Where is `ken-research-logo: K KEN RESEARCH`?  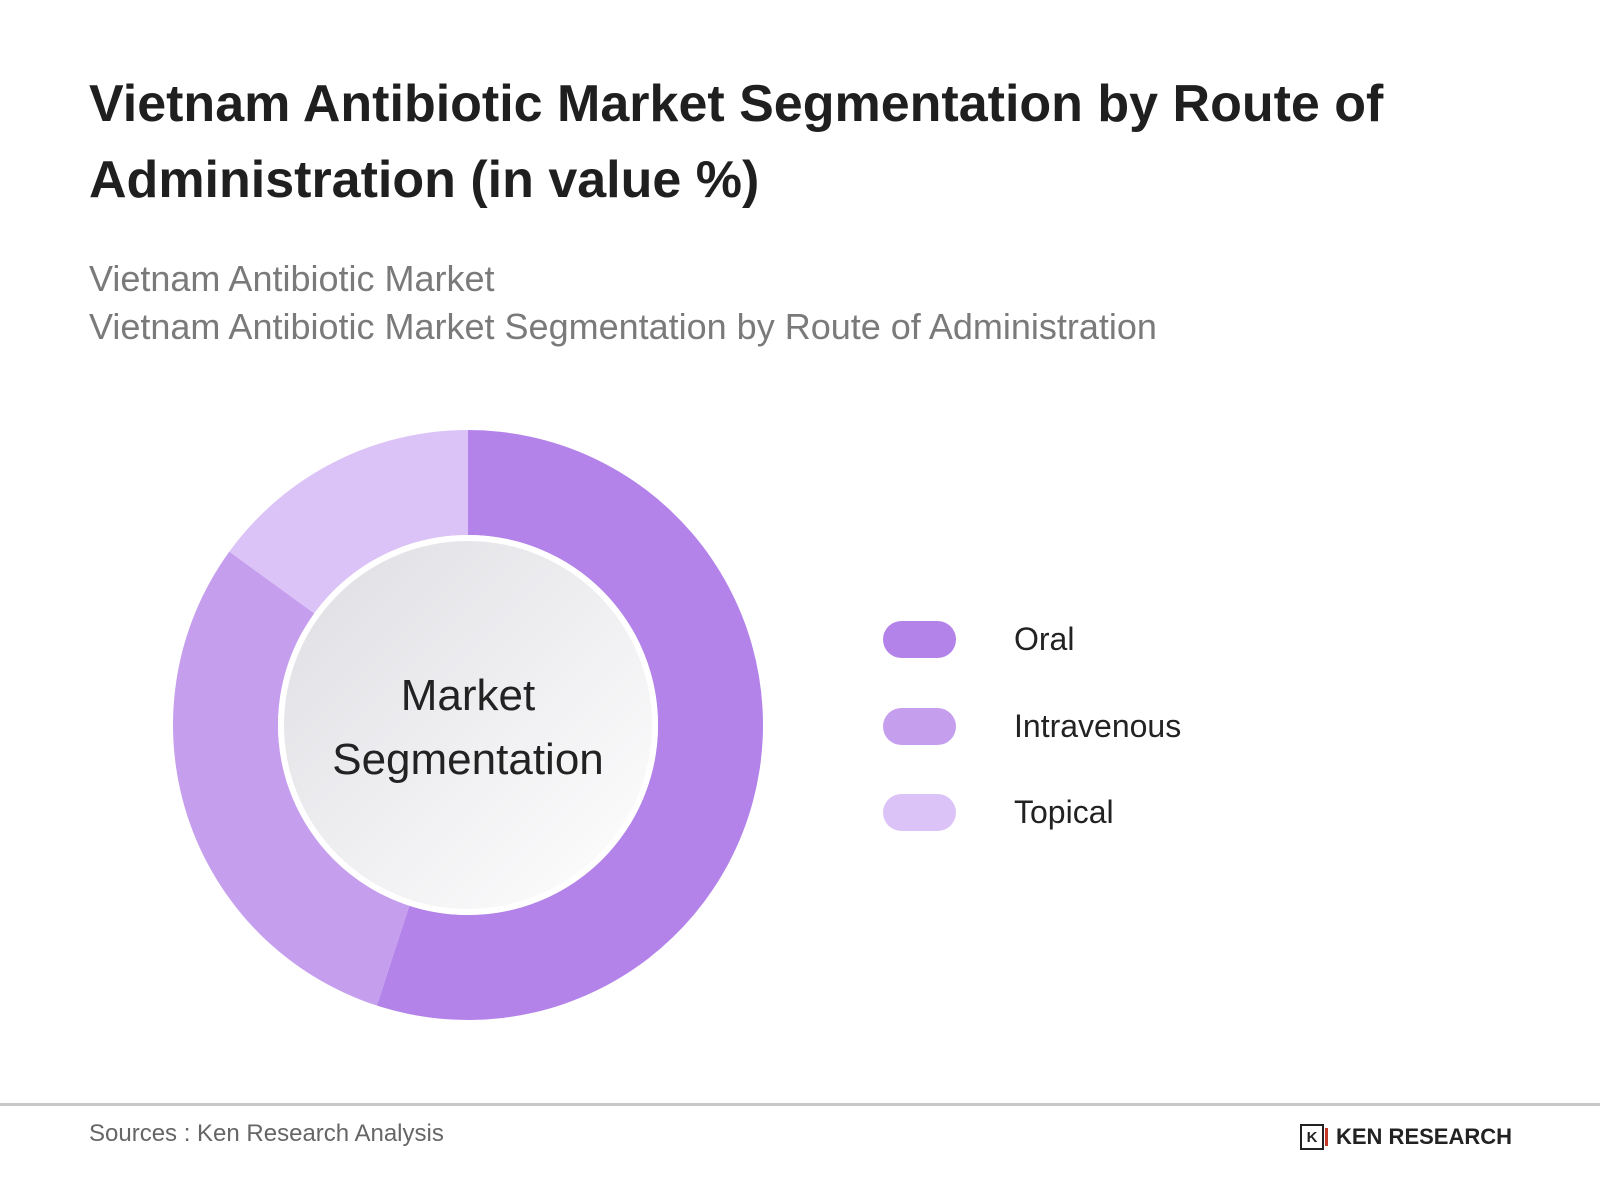 ken-research-logo: K KEN RESEARCH is located at coordinates (1406, 1137).